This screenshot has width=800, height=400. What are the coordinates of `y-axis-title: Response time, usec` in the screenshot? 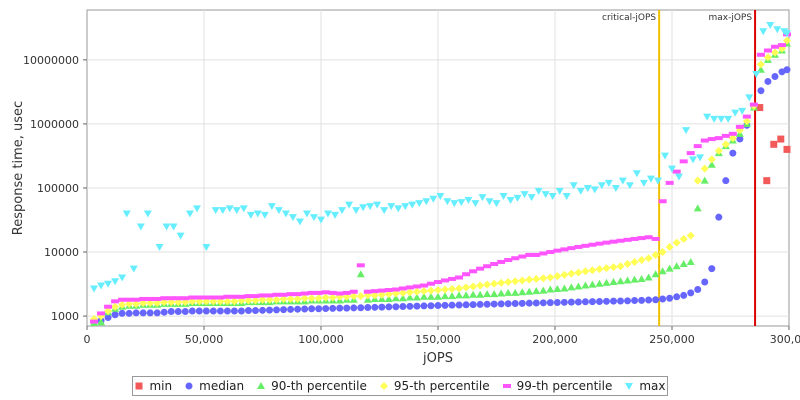 It's located at (18, 168).